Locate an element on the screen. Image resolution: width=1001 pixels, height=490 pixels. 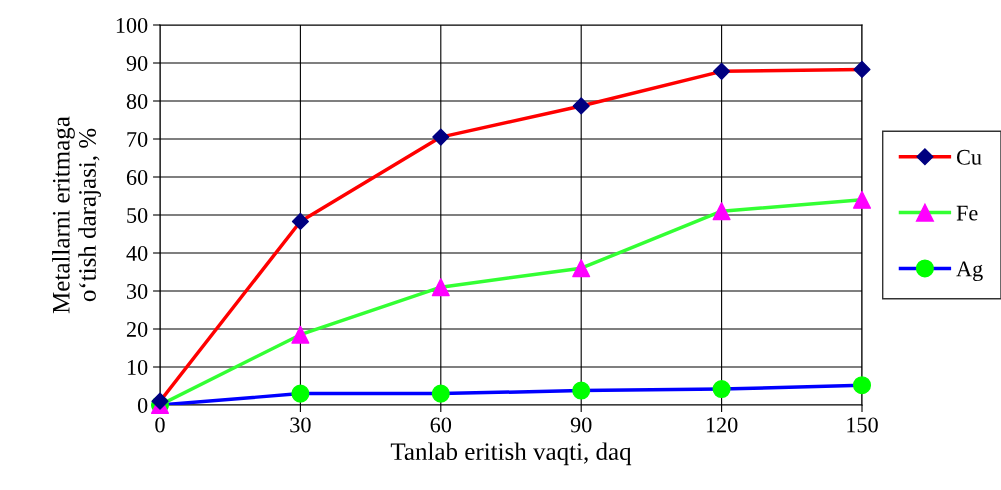
y-tick-label: 60 is located at coordinates (137, 177).